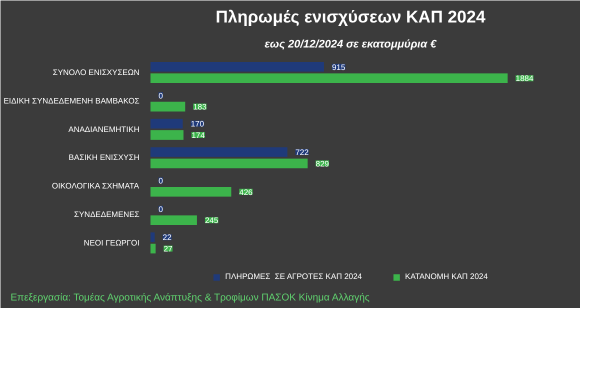 The height and width of the screenshot is (372, 599). I want to click on chart-title: Πληρωμές ενισχύσεων ΚΑΠ 2024, so click(351, 17).